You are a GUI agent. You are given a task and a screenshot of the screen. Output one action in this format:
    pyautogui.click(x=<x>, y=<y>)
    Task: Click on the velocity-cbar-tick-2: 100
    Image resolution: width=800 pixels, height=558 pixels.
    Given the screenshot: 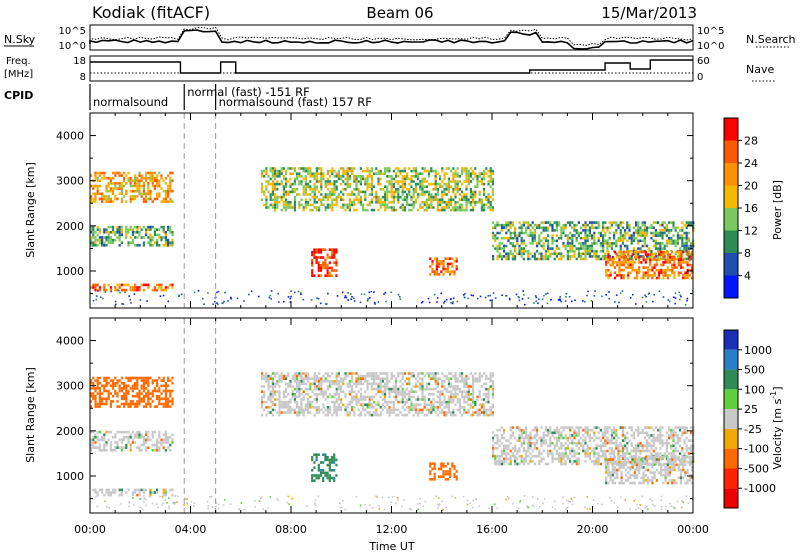 What is the action you would take?
    pyautogui.click(x=754, y=389)
    